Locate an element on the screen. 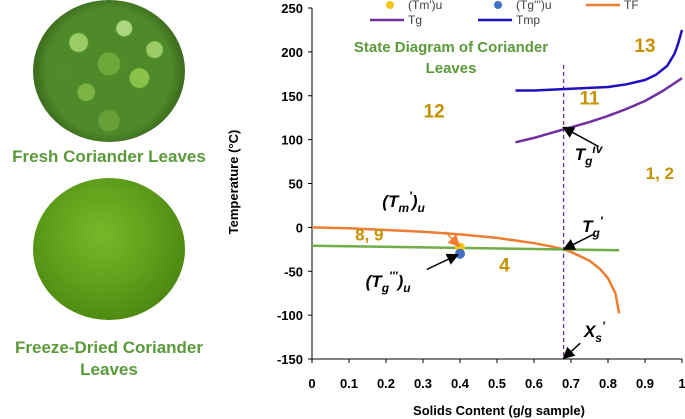  chart-title: State Diagram of Coriander Leaves is located at coordinates (451, 58).